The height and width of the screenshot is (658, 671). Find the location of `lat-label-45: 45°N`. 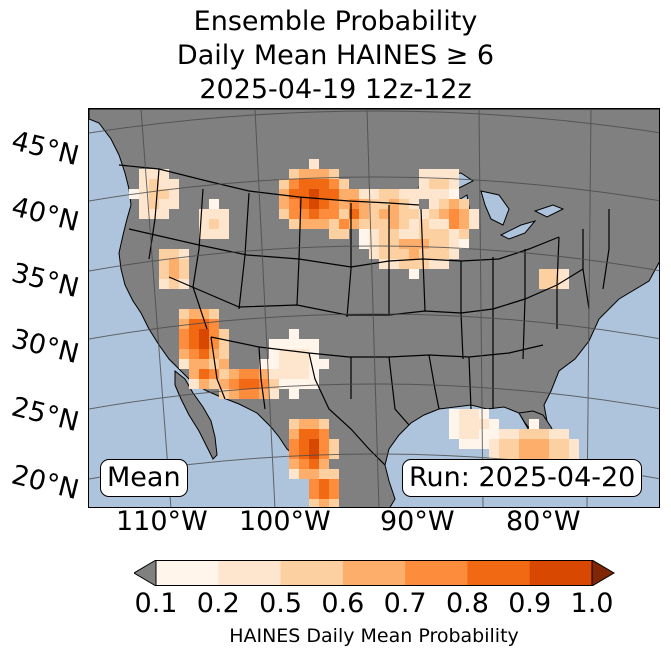

lat-label-45: 45°N is located at coordinates (45, 149).